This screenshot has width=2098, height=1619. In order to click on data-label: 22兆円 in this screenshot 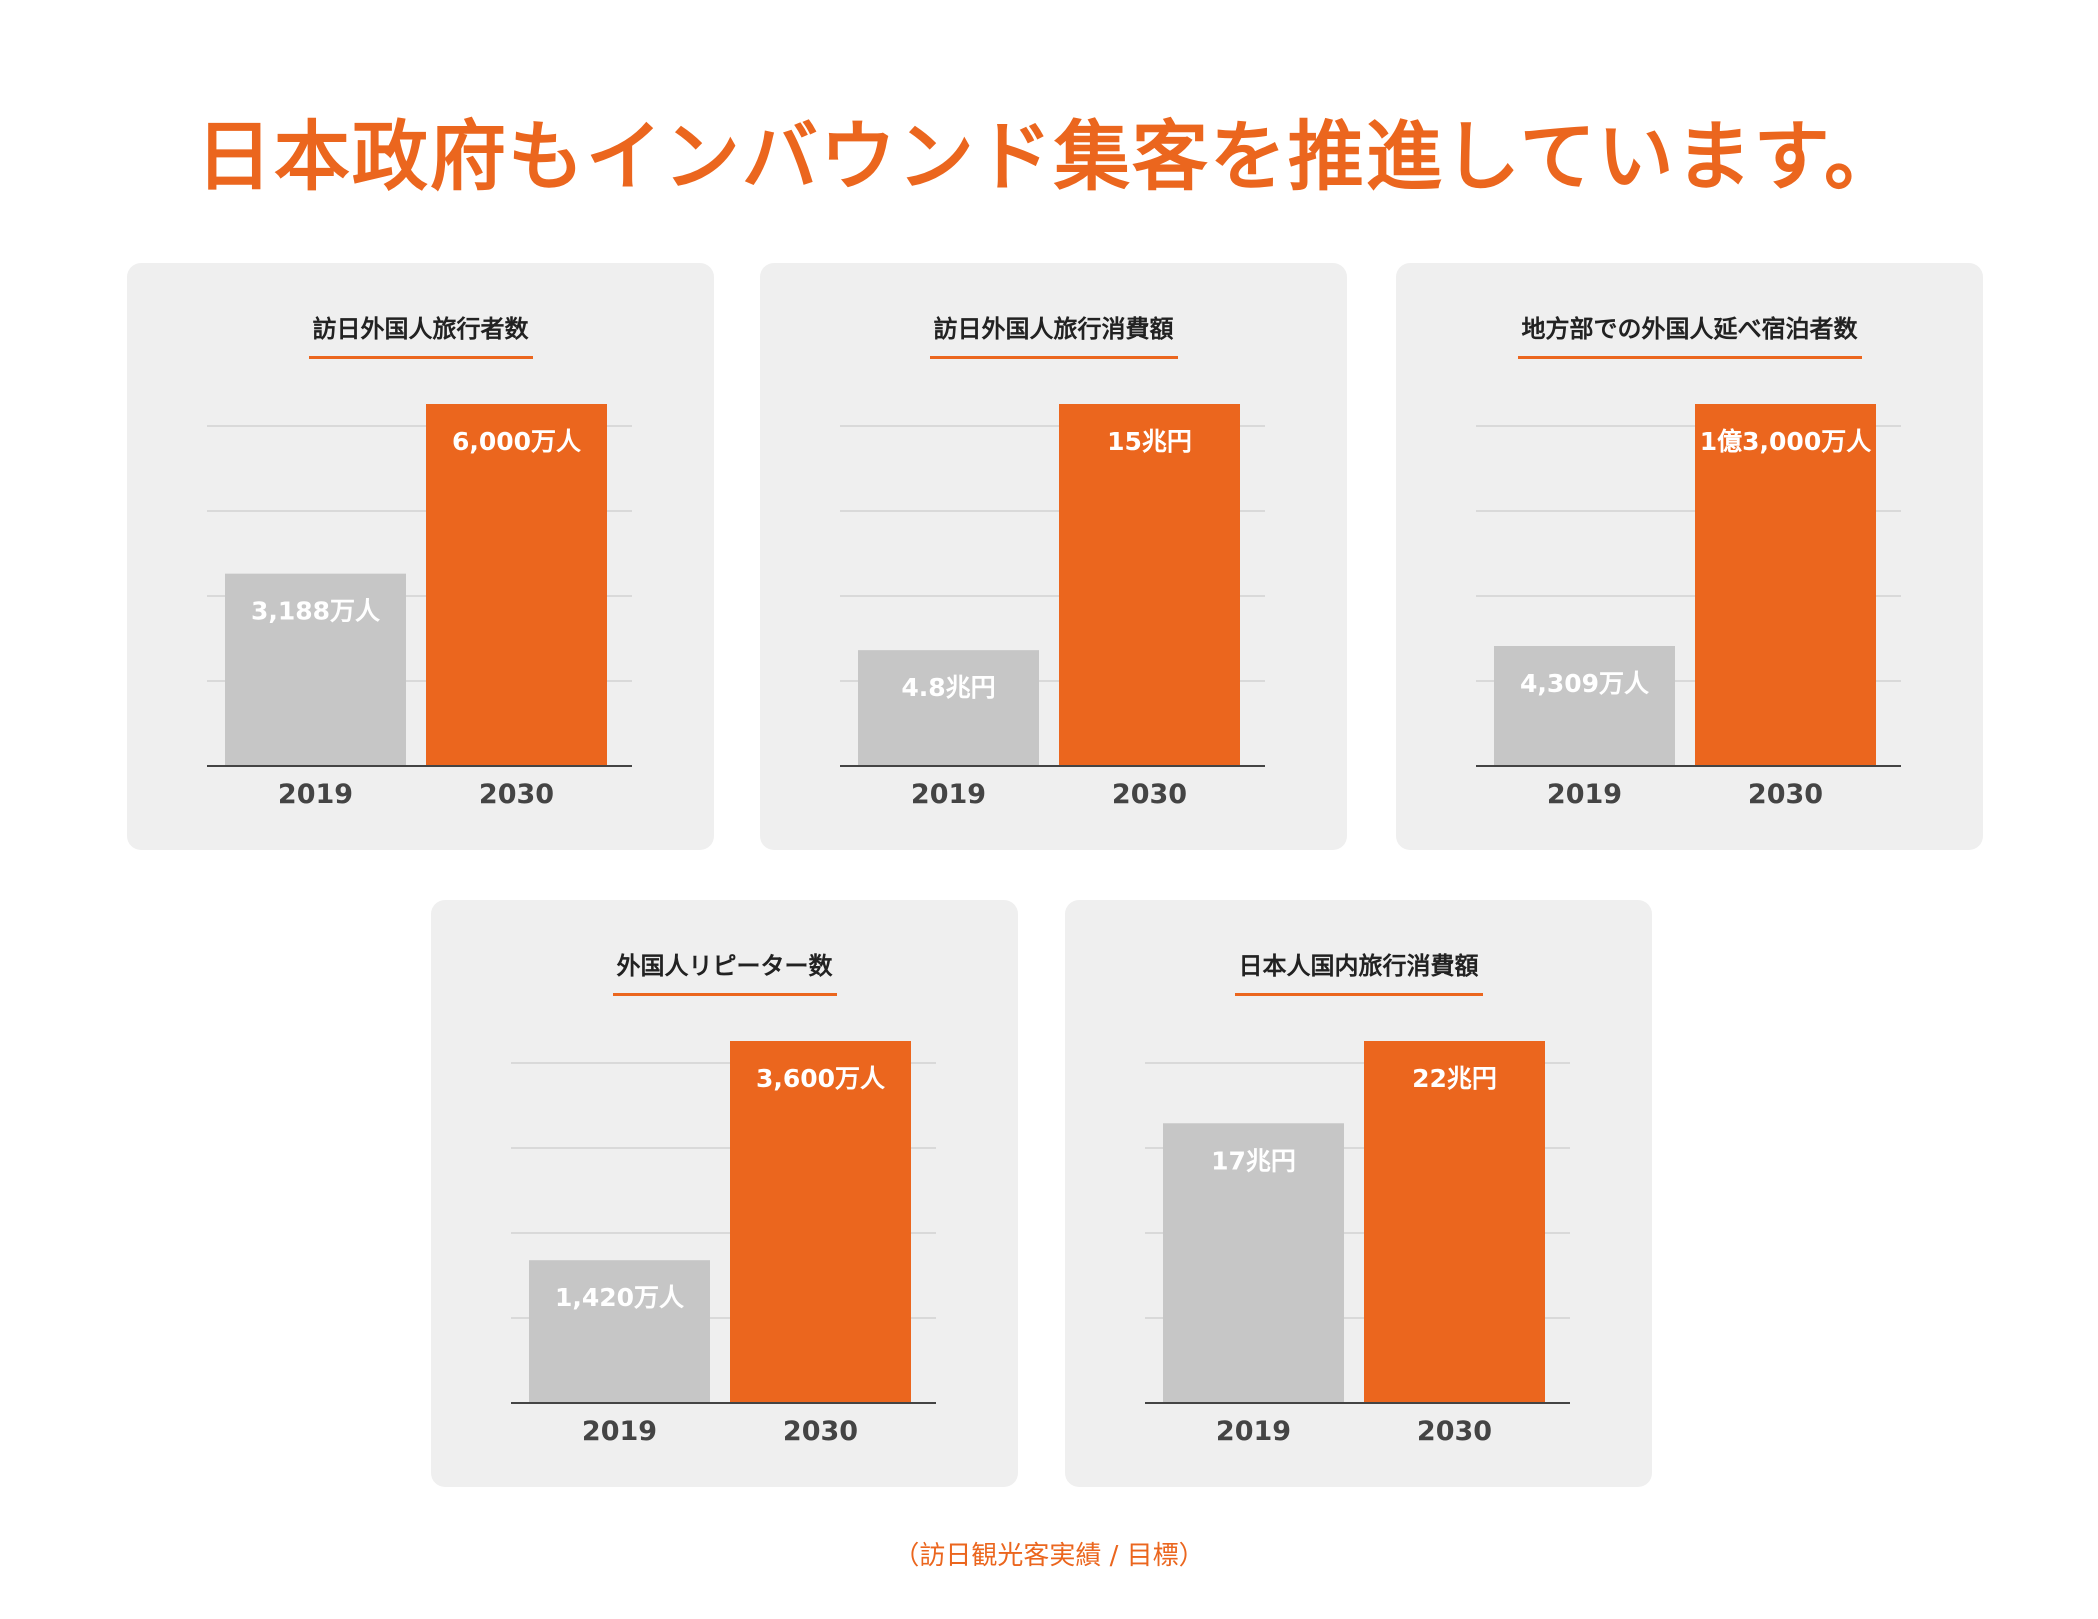, I will do `click(1454, 1078)`.